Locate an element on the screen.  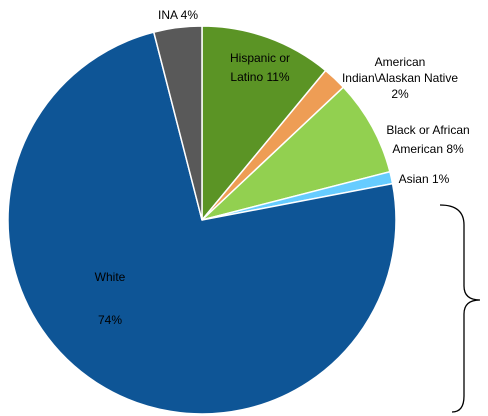
pie-slice-black-or-african-american is located at coordinates (296, 153).